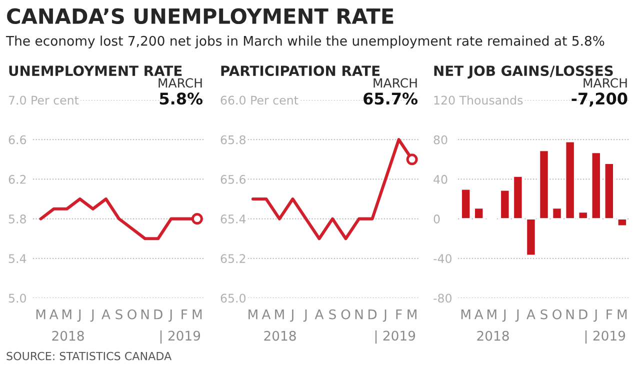  What do you see at coordinates (17, 179) in the screenshot?
I see `y-tick-label: 6.2` at bounding box center [17, 179].